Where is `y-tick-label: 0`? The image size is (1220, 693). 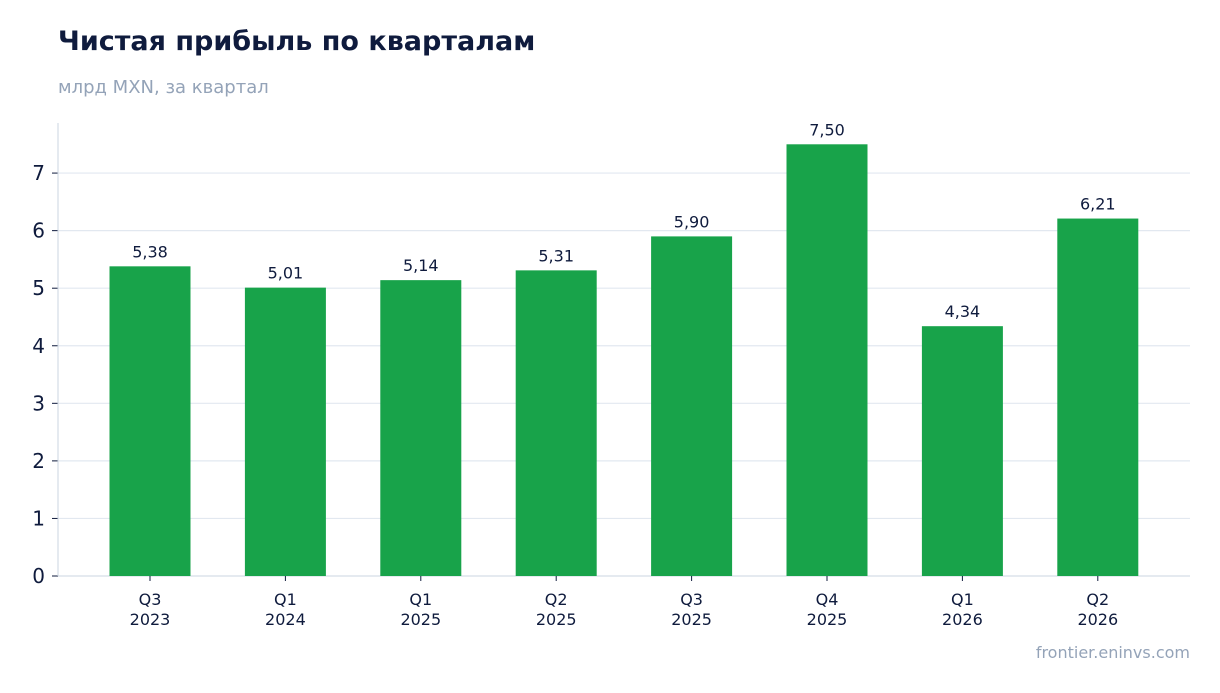
y-tick-label: 0 is located at coordinates (38, 576).